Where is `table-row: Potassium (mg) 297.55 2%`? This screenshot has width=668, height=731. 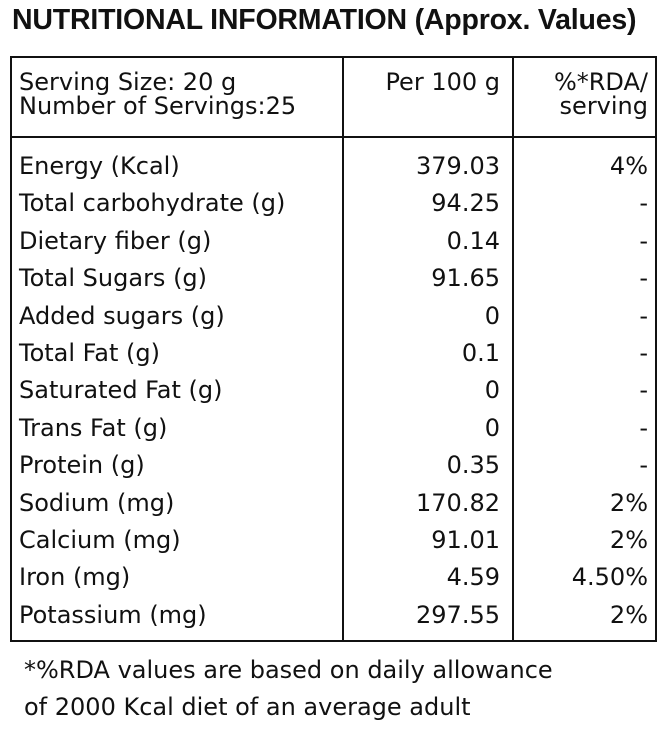
table-row: Potassium (mg) 297.55 2% is located at coordinates (333, 618).